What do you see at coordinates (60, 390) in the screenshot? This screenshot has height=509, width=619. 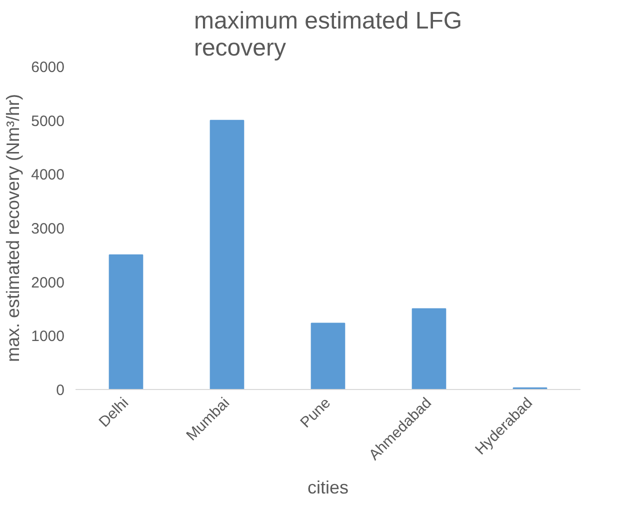 I see `y-tick-label: 0` at bounding box center [60, 390].